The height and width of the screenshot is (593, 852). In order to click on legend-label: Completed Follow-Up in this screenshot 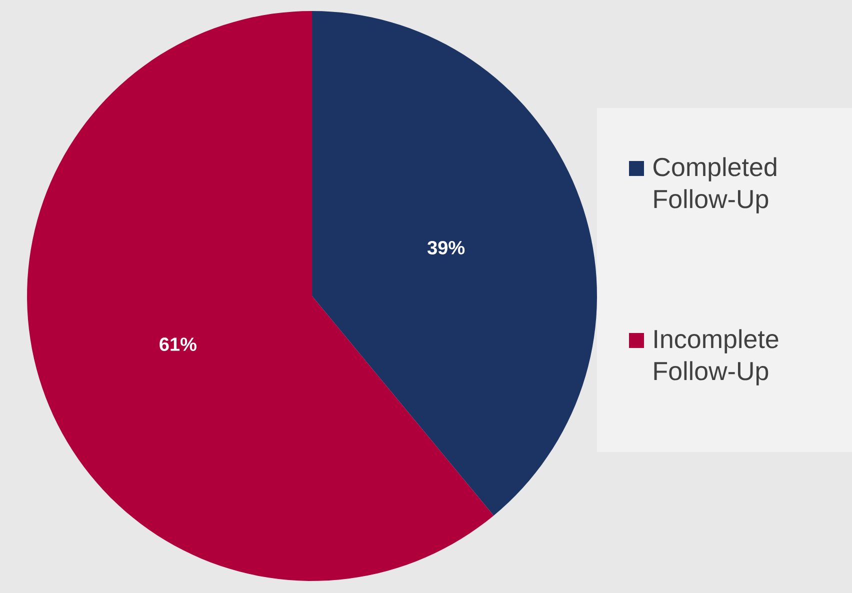, I will do `click(715, 185)`.